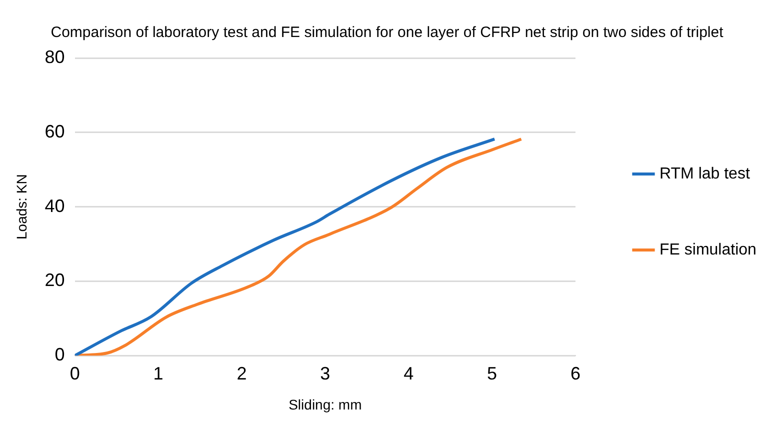 Image resolution: width=778 pixels, height=424 pixels. I want to click on y-tick-label: 40, so click(54, 206).